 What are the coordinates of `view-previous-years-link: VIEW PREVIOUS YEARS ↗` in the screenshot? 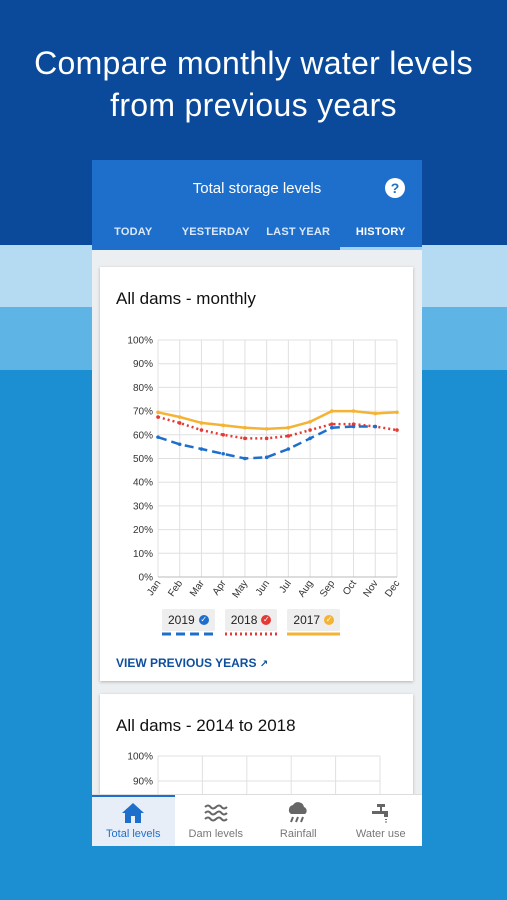 It's located at (192, 663).